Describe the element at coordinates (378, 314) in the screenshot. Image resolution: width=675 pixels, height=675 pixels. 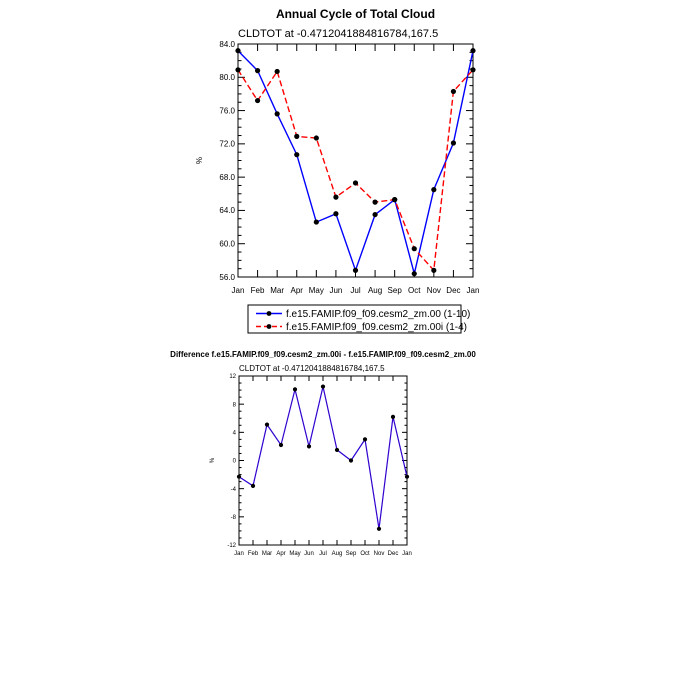
I see `legend-label: f.e15.FAMIP.f09_f09.cesm2_zm.00 (1-10)` at that location.